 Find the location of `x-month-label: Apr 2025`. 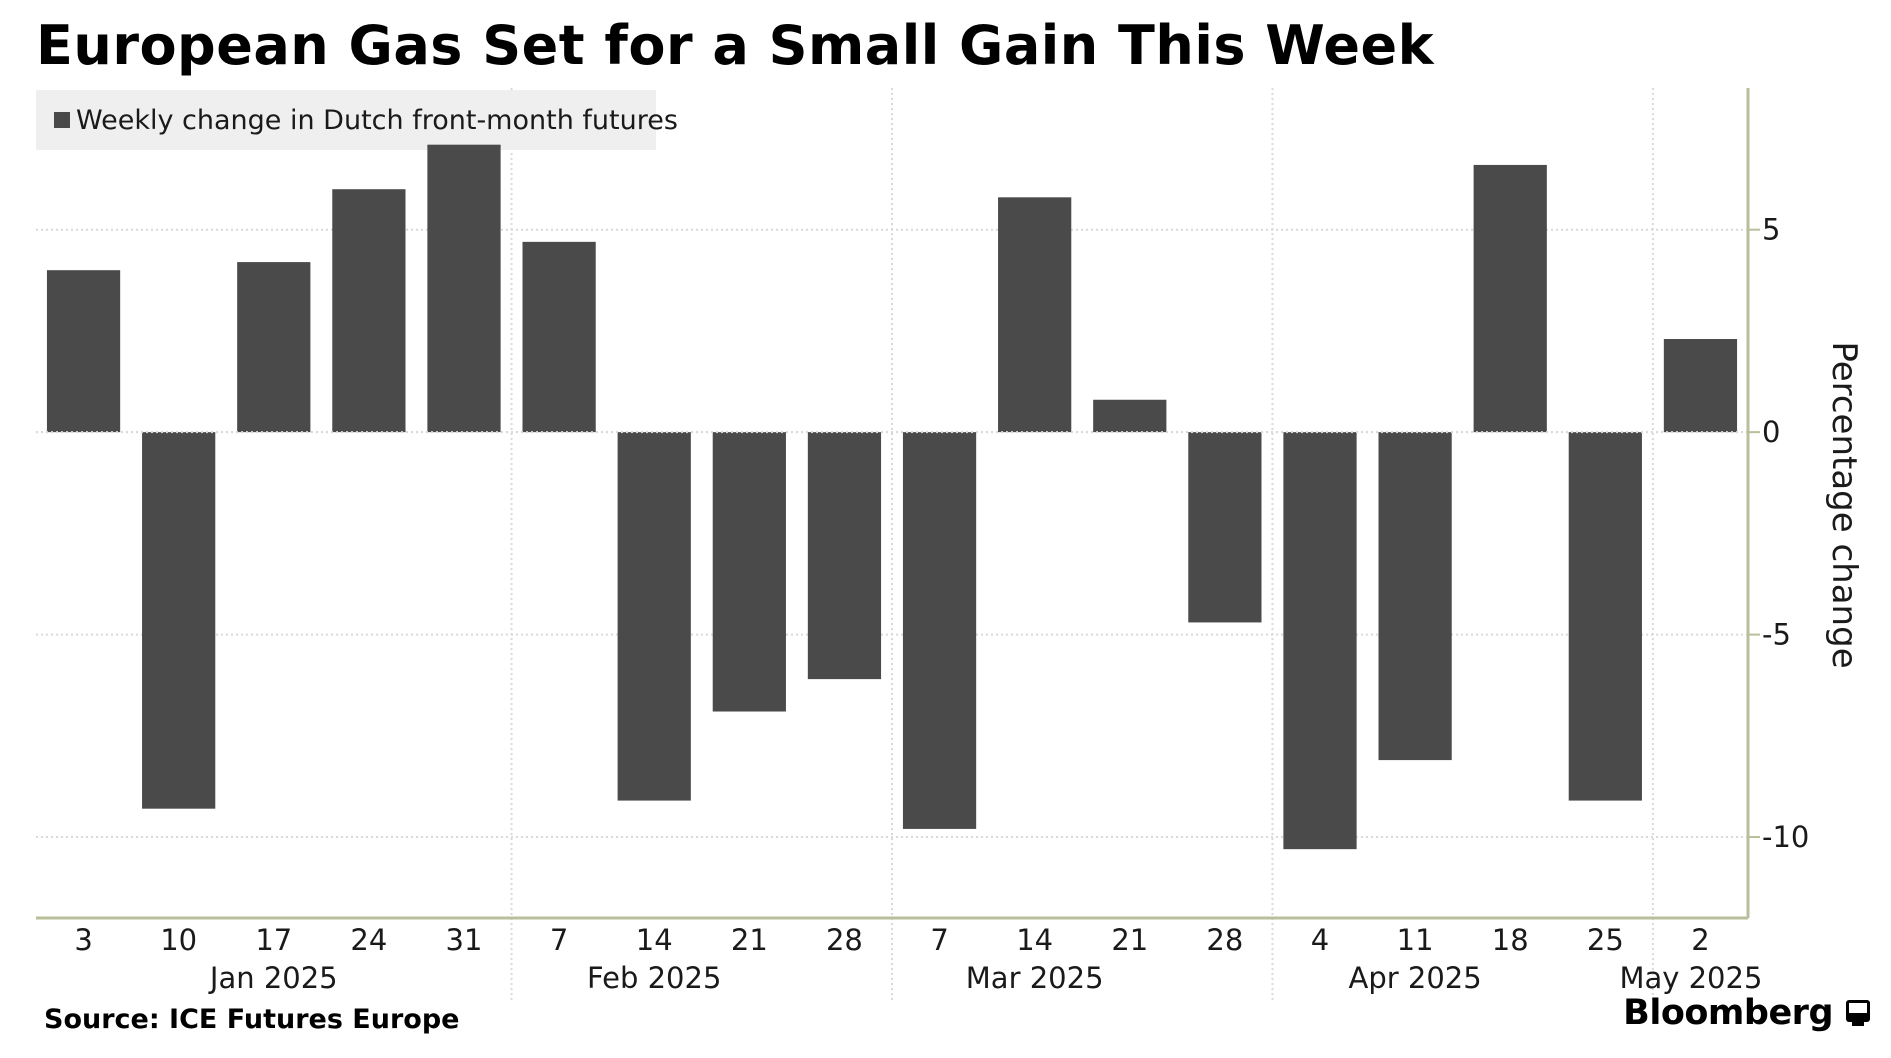

x-month-label: Apr 2025 is located at coordinates (1415, 978).